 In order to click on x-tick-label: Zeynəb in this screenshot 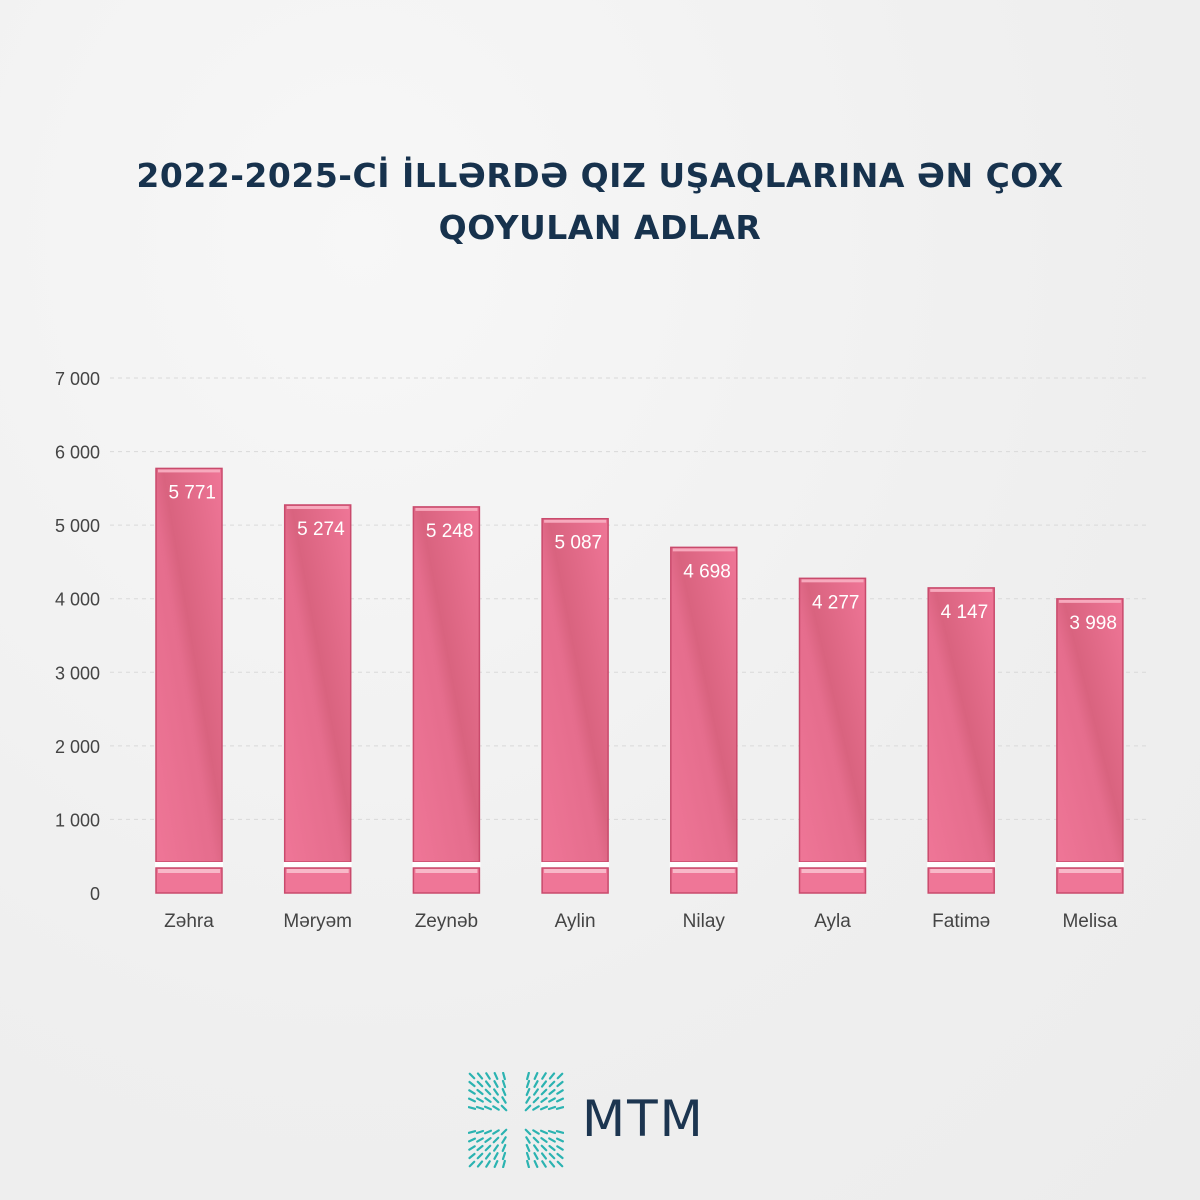, I will do `click(446, 921)`.